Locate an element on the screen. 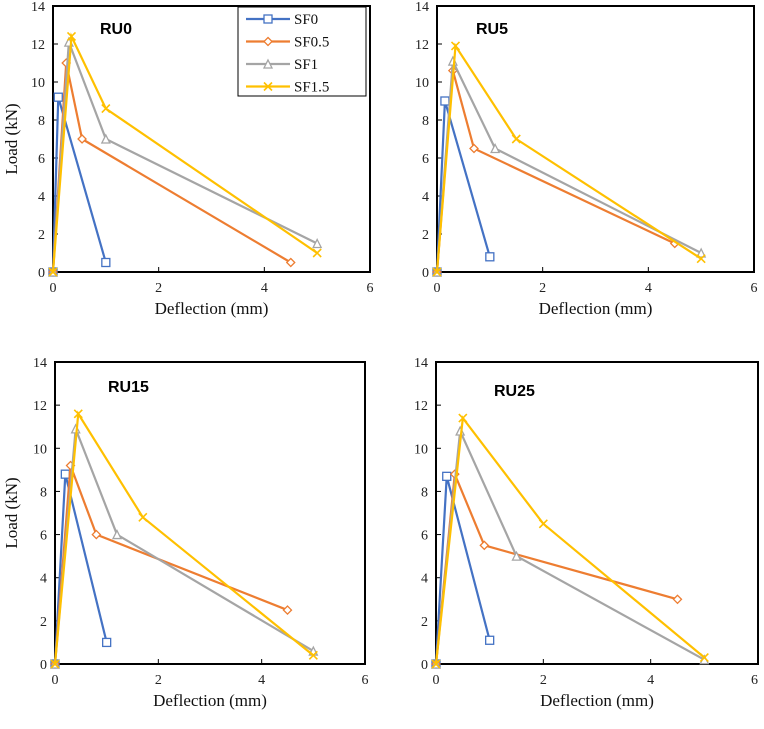 The height and width of the screenshot is (729, 764). legend-box is located at coordinates (302, 51).